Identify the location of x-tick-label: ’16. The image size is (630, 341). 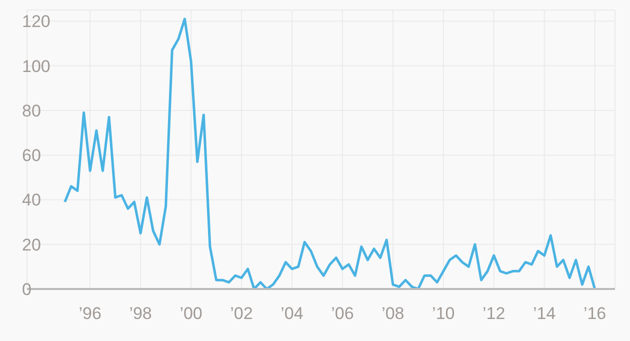
(594, 314).